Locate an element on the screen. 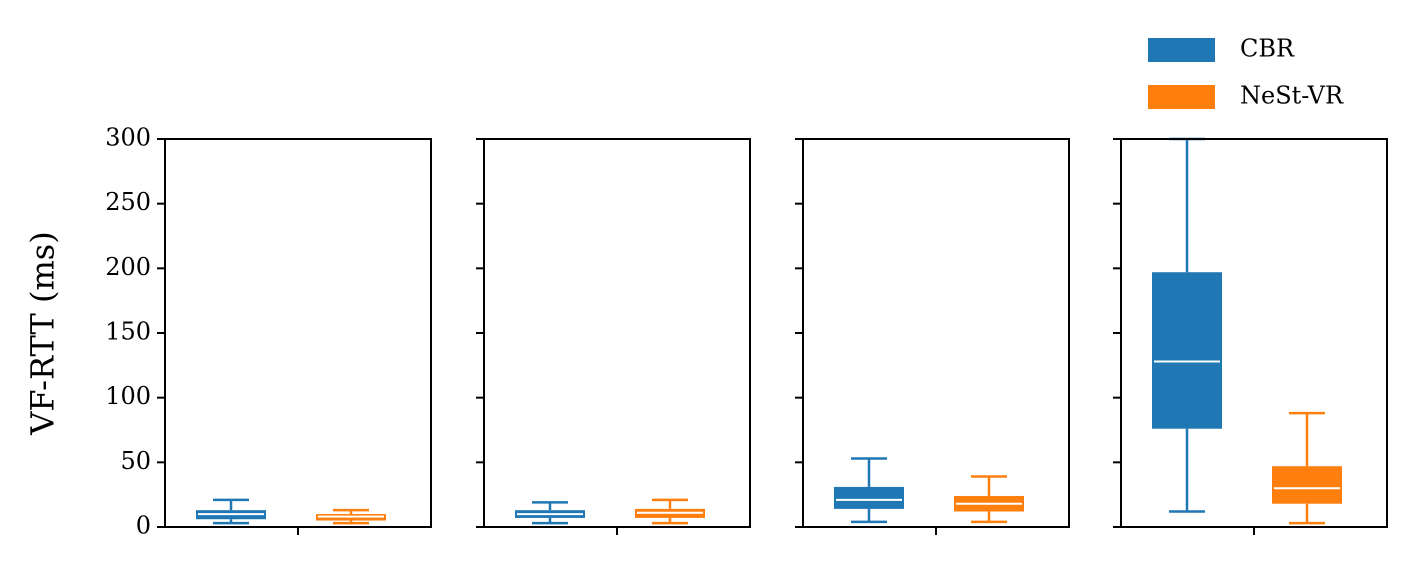  y-tick-label: 0 is located at coordinates (143, 526).